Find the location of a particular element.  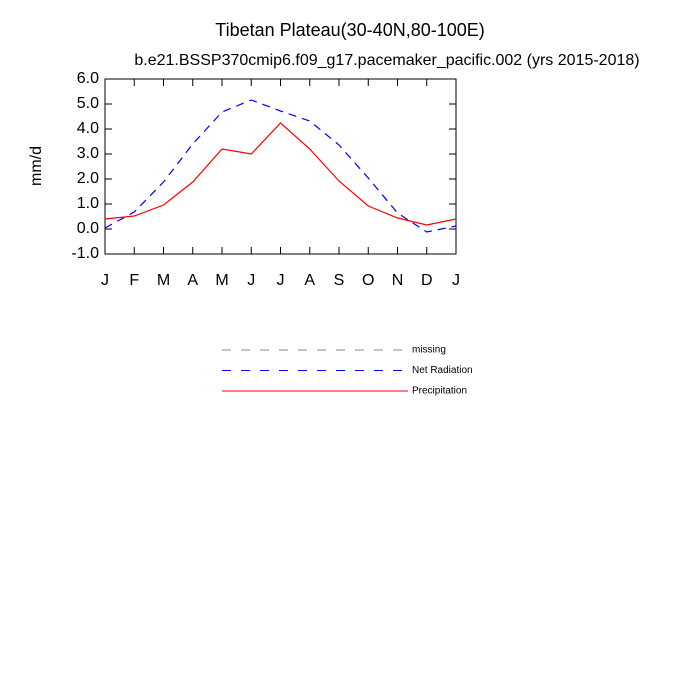

plot-frame is located at coordinates (280, 166).